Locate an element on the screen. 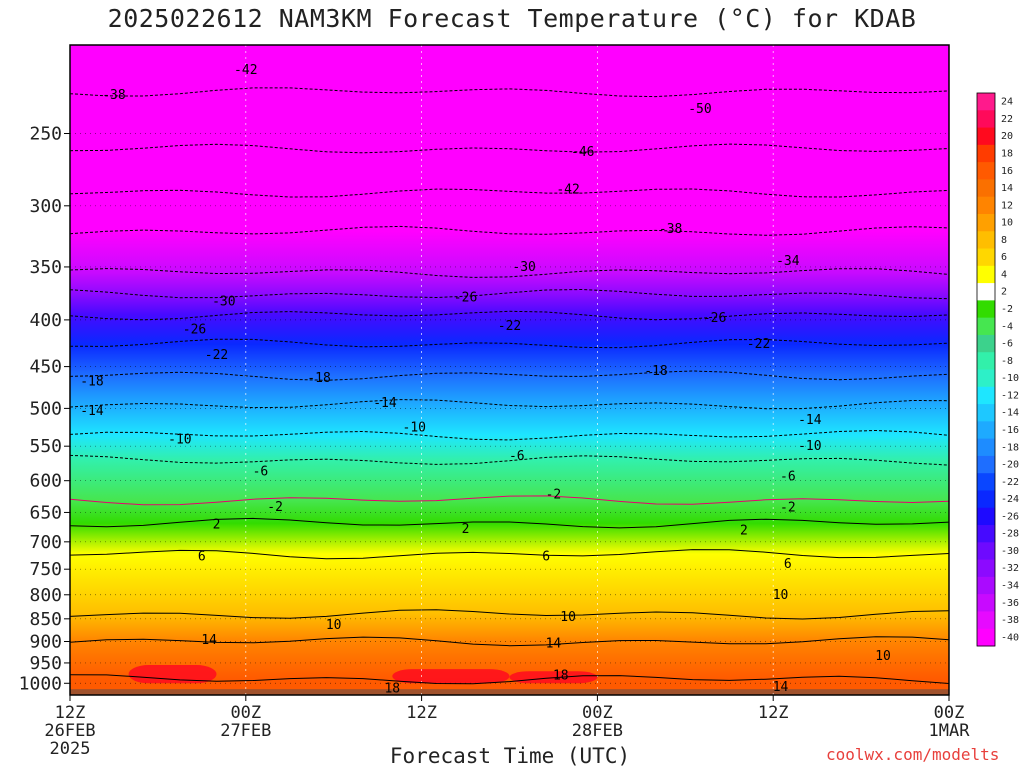  contour-label-28: -2 is located at coordinates (554, 494).